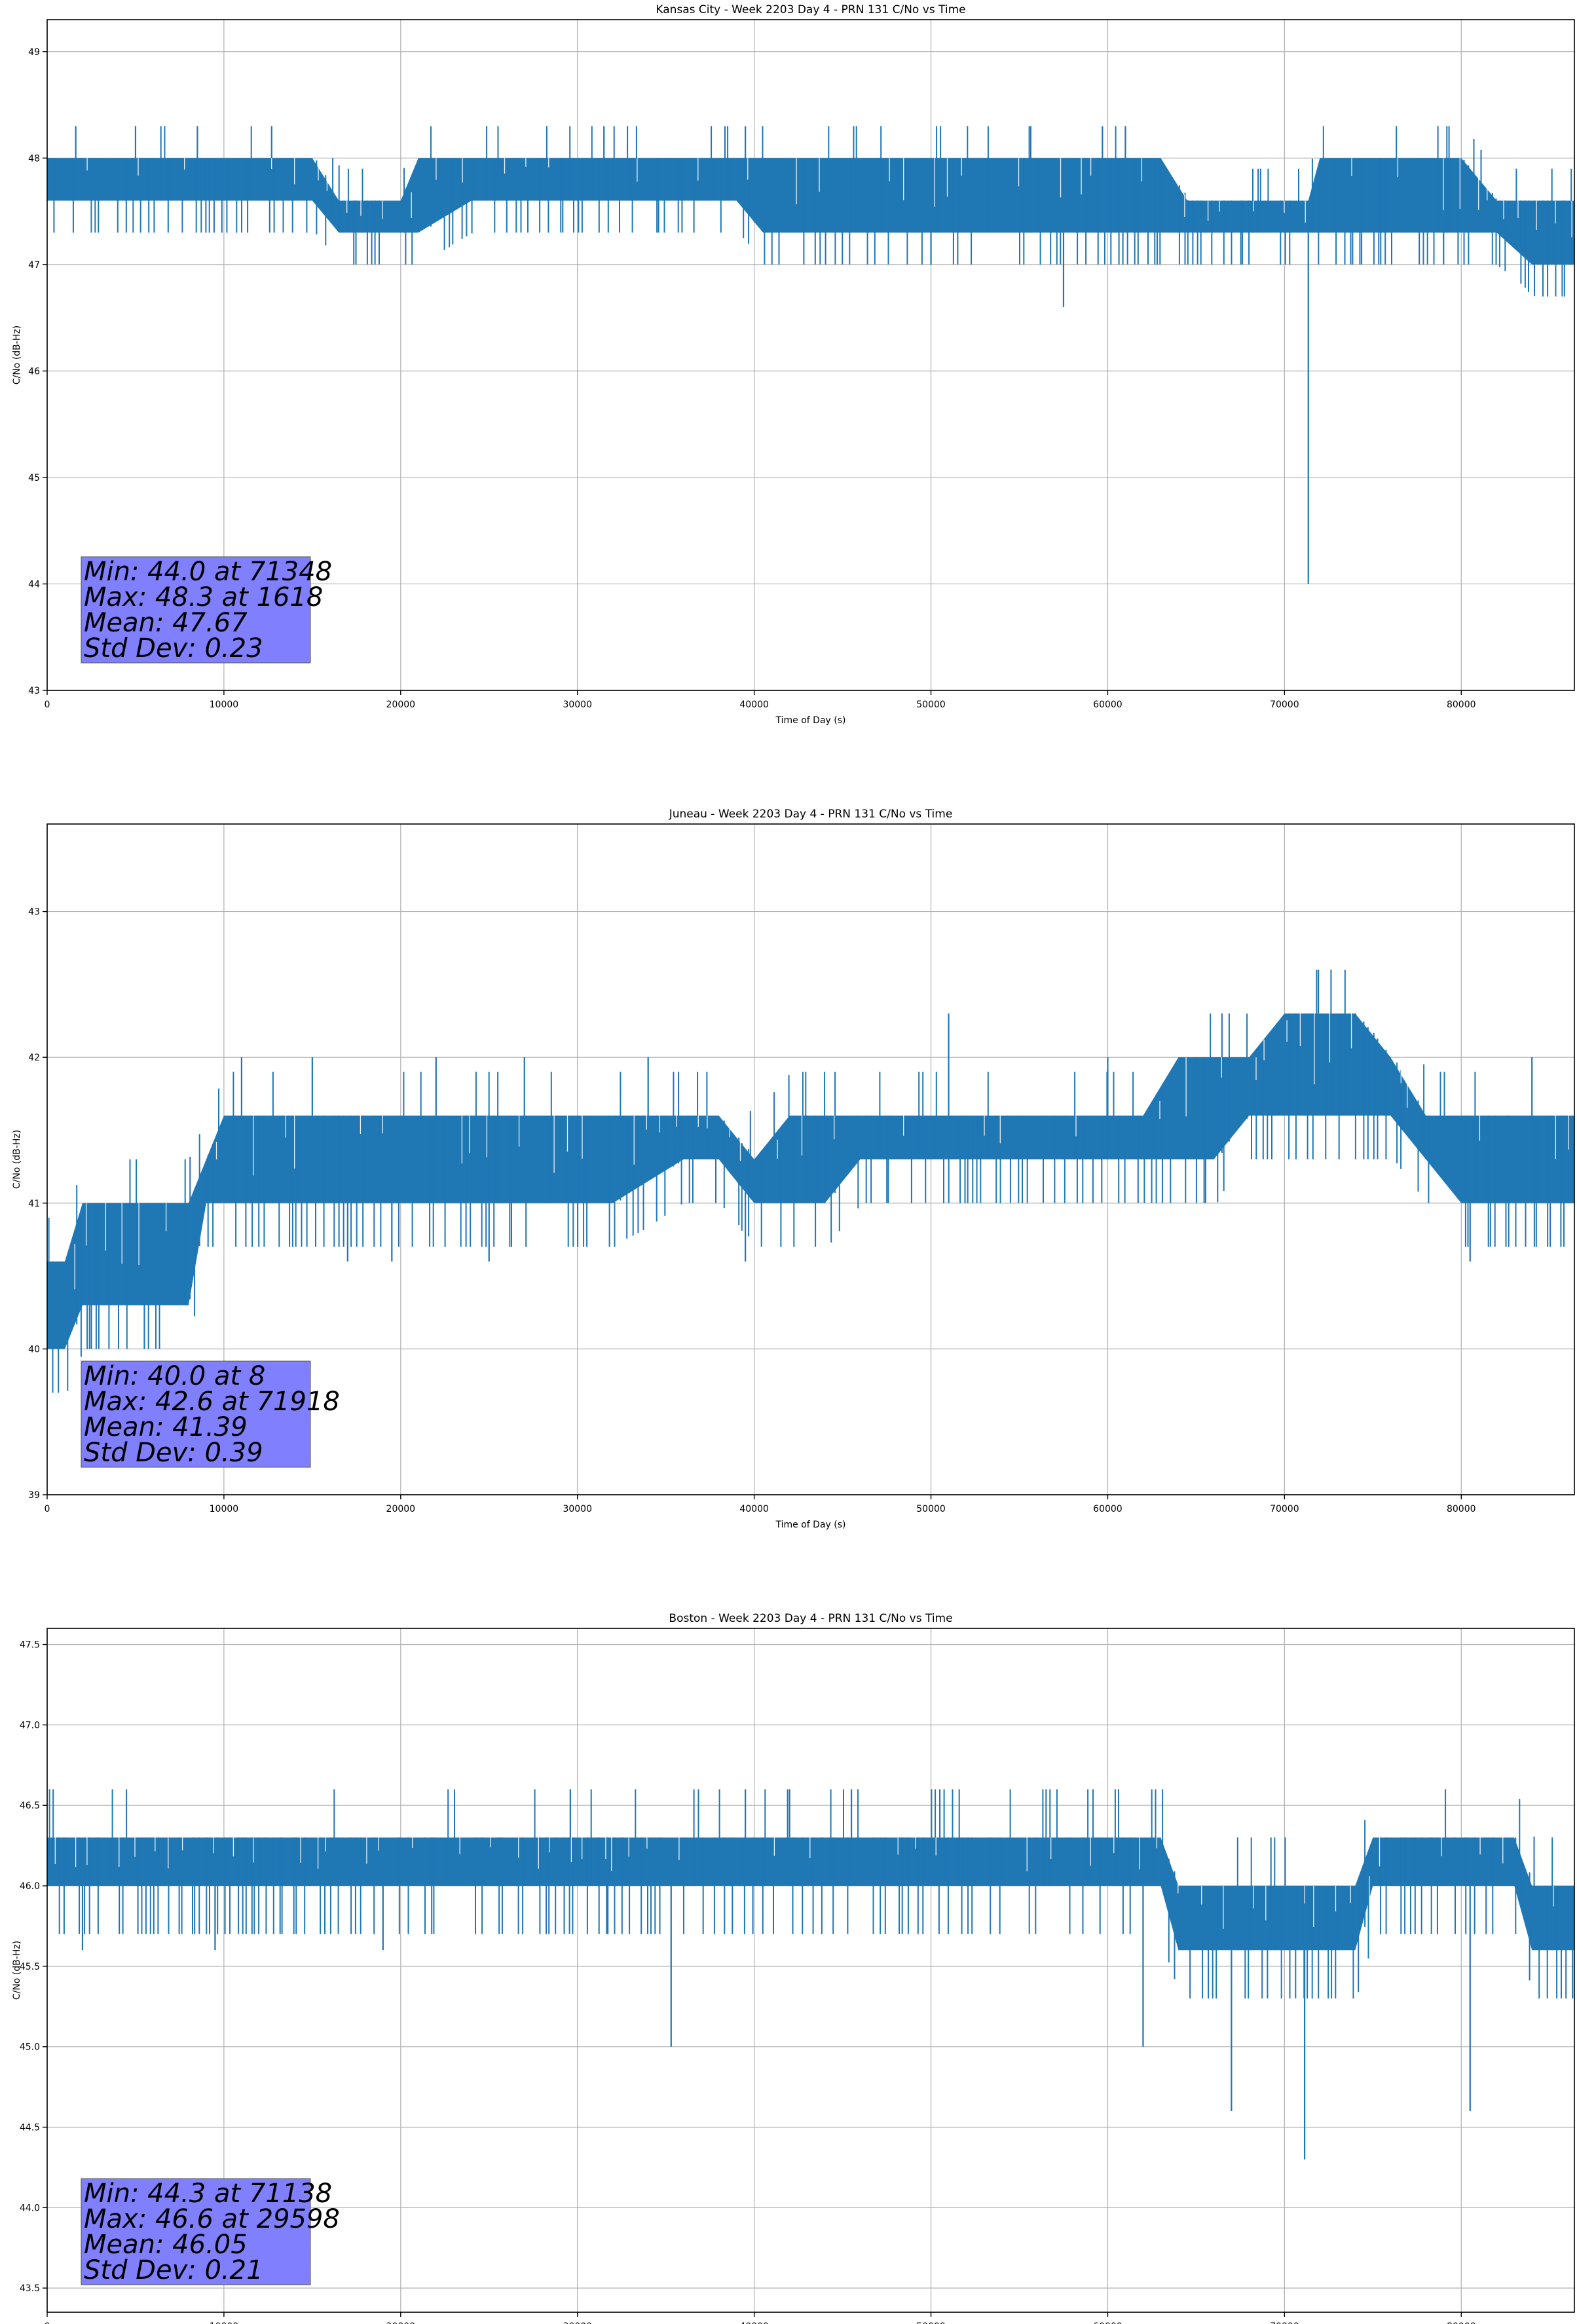 This screenshot has height=2324, width=1577. Describe the element at coordinates (166, 2245) in the screenshot. I see `stats-line: Mean: 46.05` at that location.